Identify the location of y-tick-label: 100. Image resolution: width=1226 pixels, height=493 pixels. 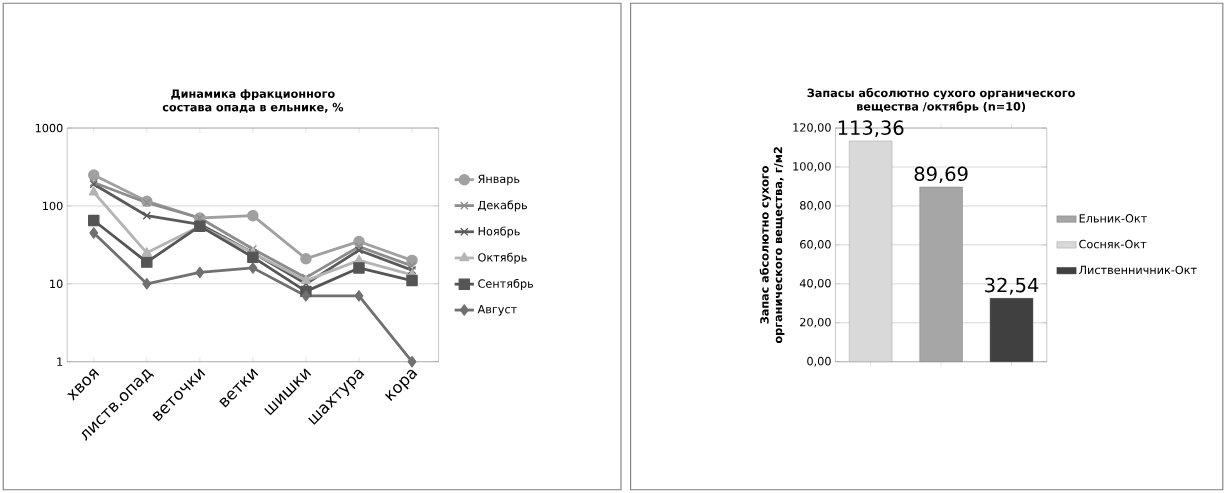
(53, 206).